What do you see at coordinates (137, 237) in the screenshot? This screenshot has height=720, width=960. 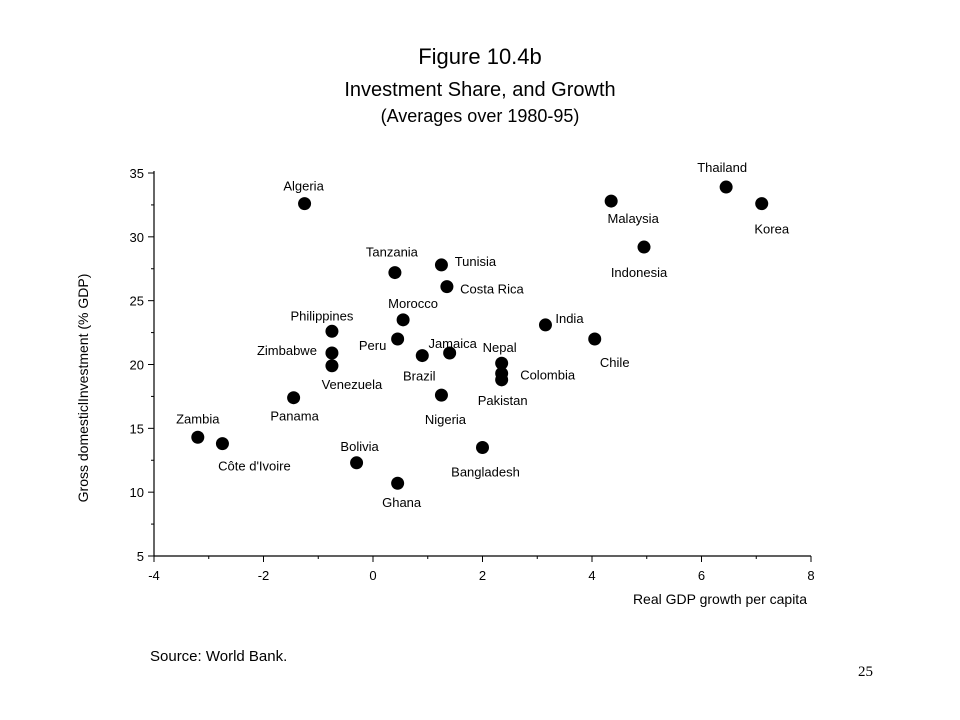 I see `y-tick-label: 30` at bounding box center [137, 237].